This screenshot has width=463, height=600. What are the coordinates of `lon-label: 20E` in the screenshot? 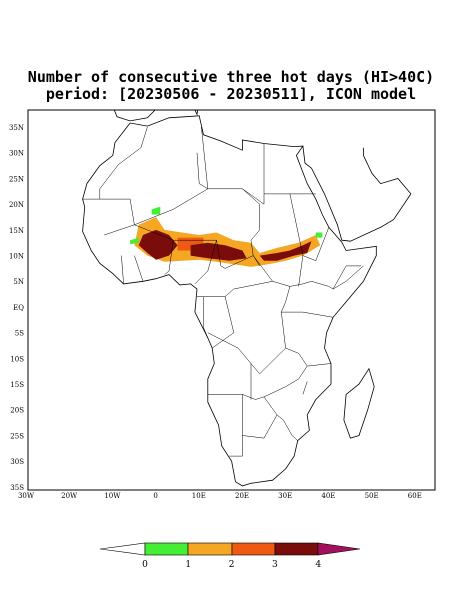 It's located at (242, 496).